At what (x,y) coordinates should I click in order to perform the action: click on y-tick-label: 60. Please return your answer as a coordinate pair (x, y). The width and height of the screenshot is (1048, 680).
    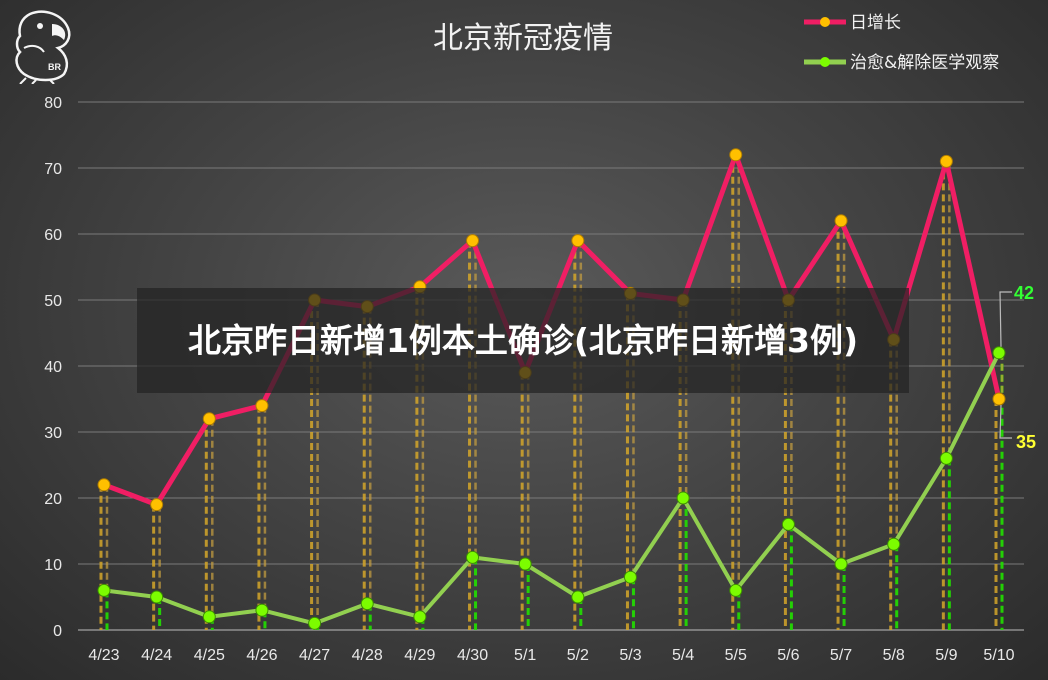
    Looking at the image, I should click on (53, 235).